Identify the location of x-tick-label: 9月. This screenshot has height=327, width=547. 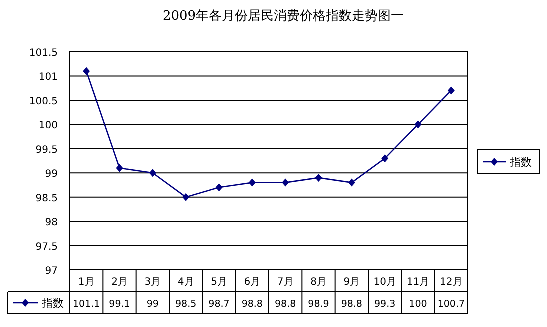
(352, 282).